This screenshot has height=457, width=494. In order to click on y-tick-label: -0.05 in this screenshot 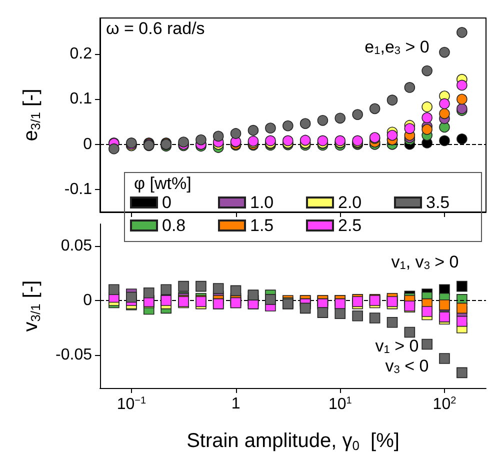, I will do `click(74, 355)`.